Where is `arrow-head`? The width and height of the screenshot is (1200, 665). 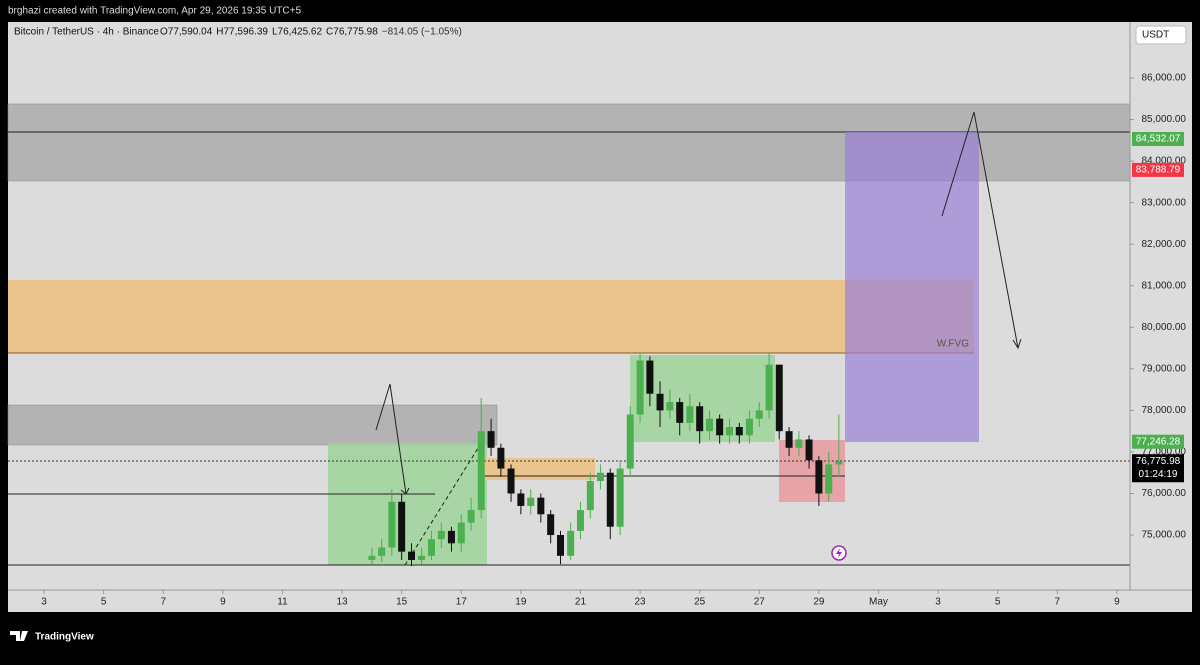
arrow-head is located at coordinates (1017, 344).